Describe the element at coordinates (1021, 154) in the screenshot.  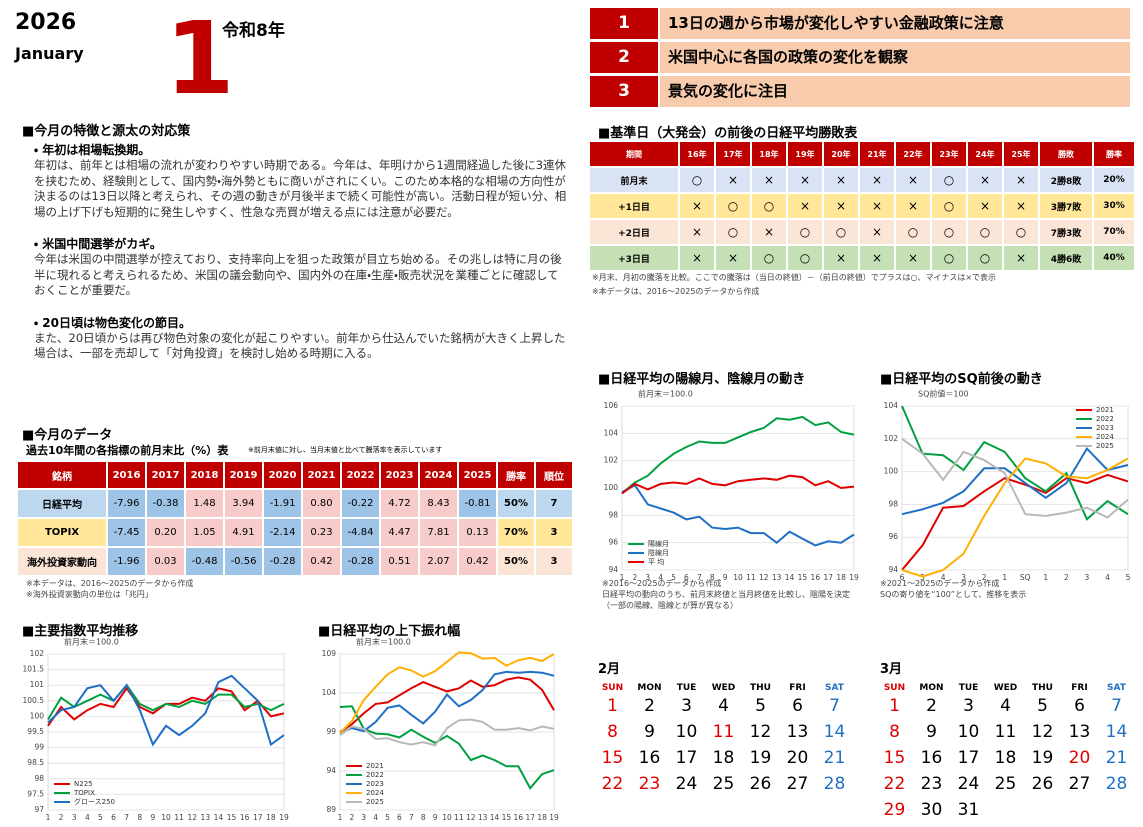
I see `header-cell: 25年` at that location.